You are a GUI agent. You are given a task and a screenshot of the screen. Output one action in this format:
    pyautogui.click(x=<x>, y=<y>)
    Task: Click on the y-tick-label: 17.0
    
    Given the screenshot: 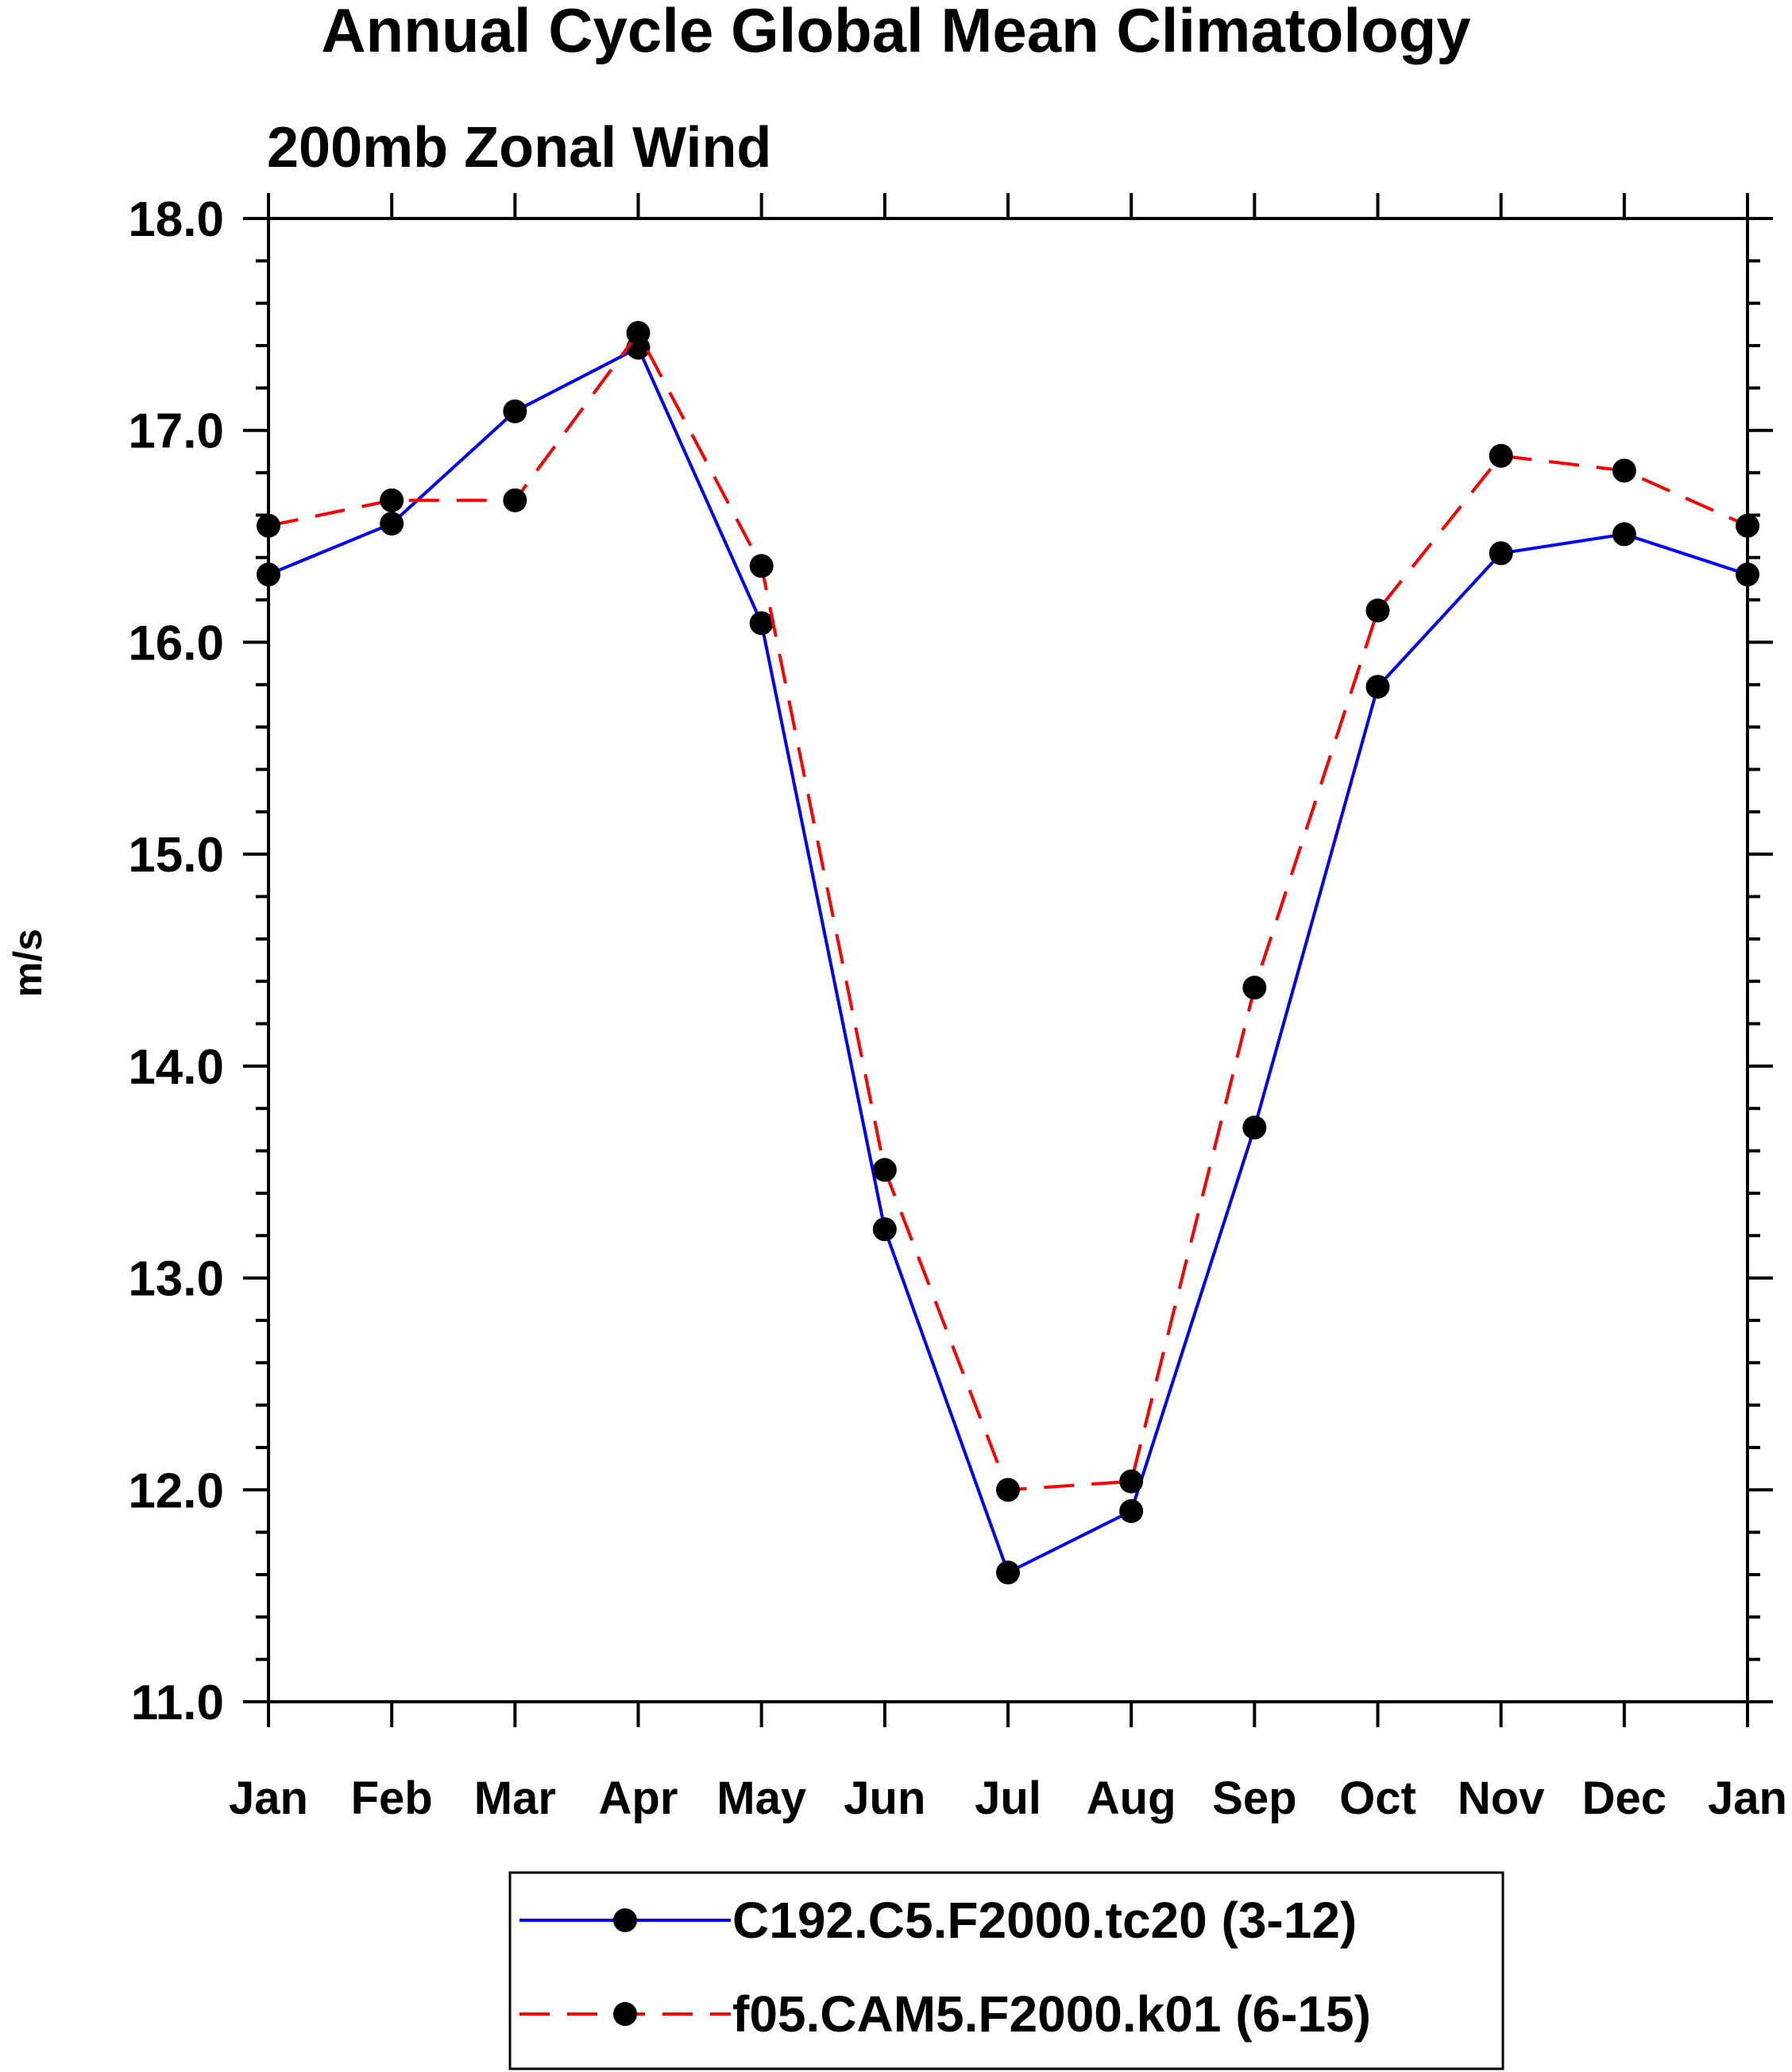 What is the action you would take?
    pyautogui.click(x=176, y=431)
    